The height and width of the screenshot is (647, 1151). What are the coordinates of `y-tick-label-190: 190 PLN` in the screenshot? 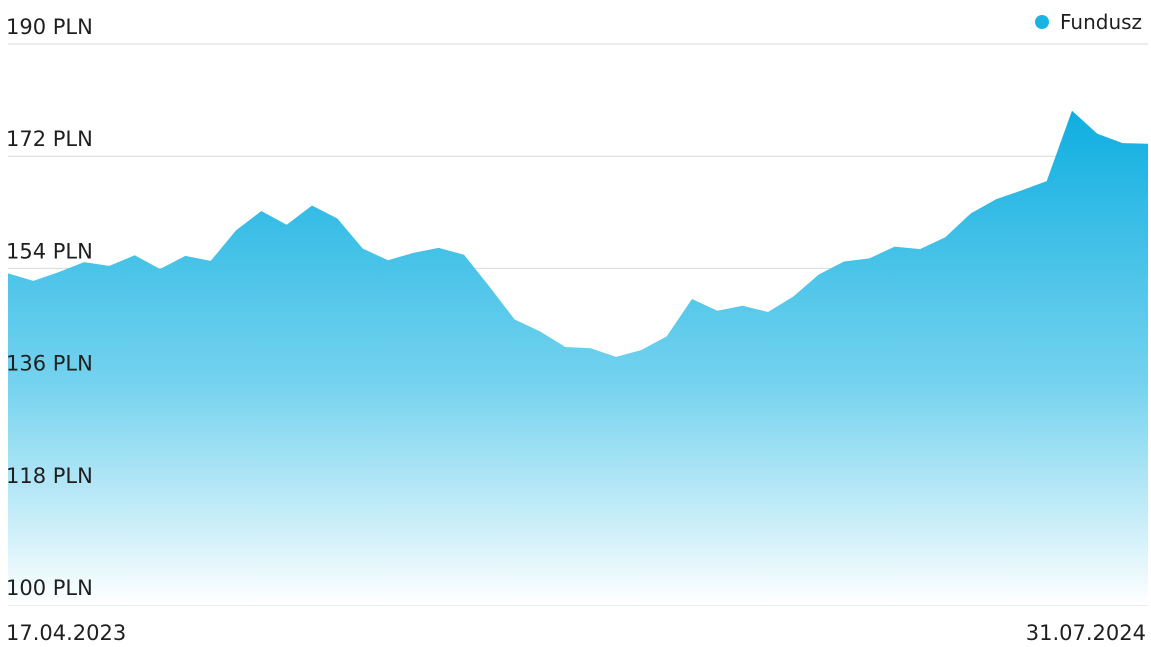 It's located at (49, 27).